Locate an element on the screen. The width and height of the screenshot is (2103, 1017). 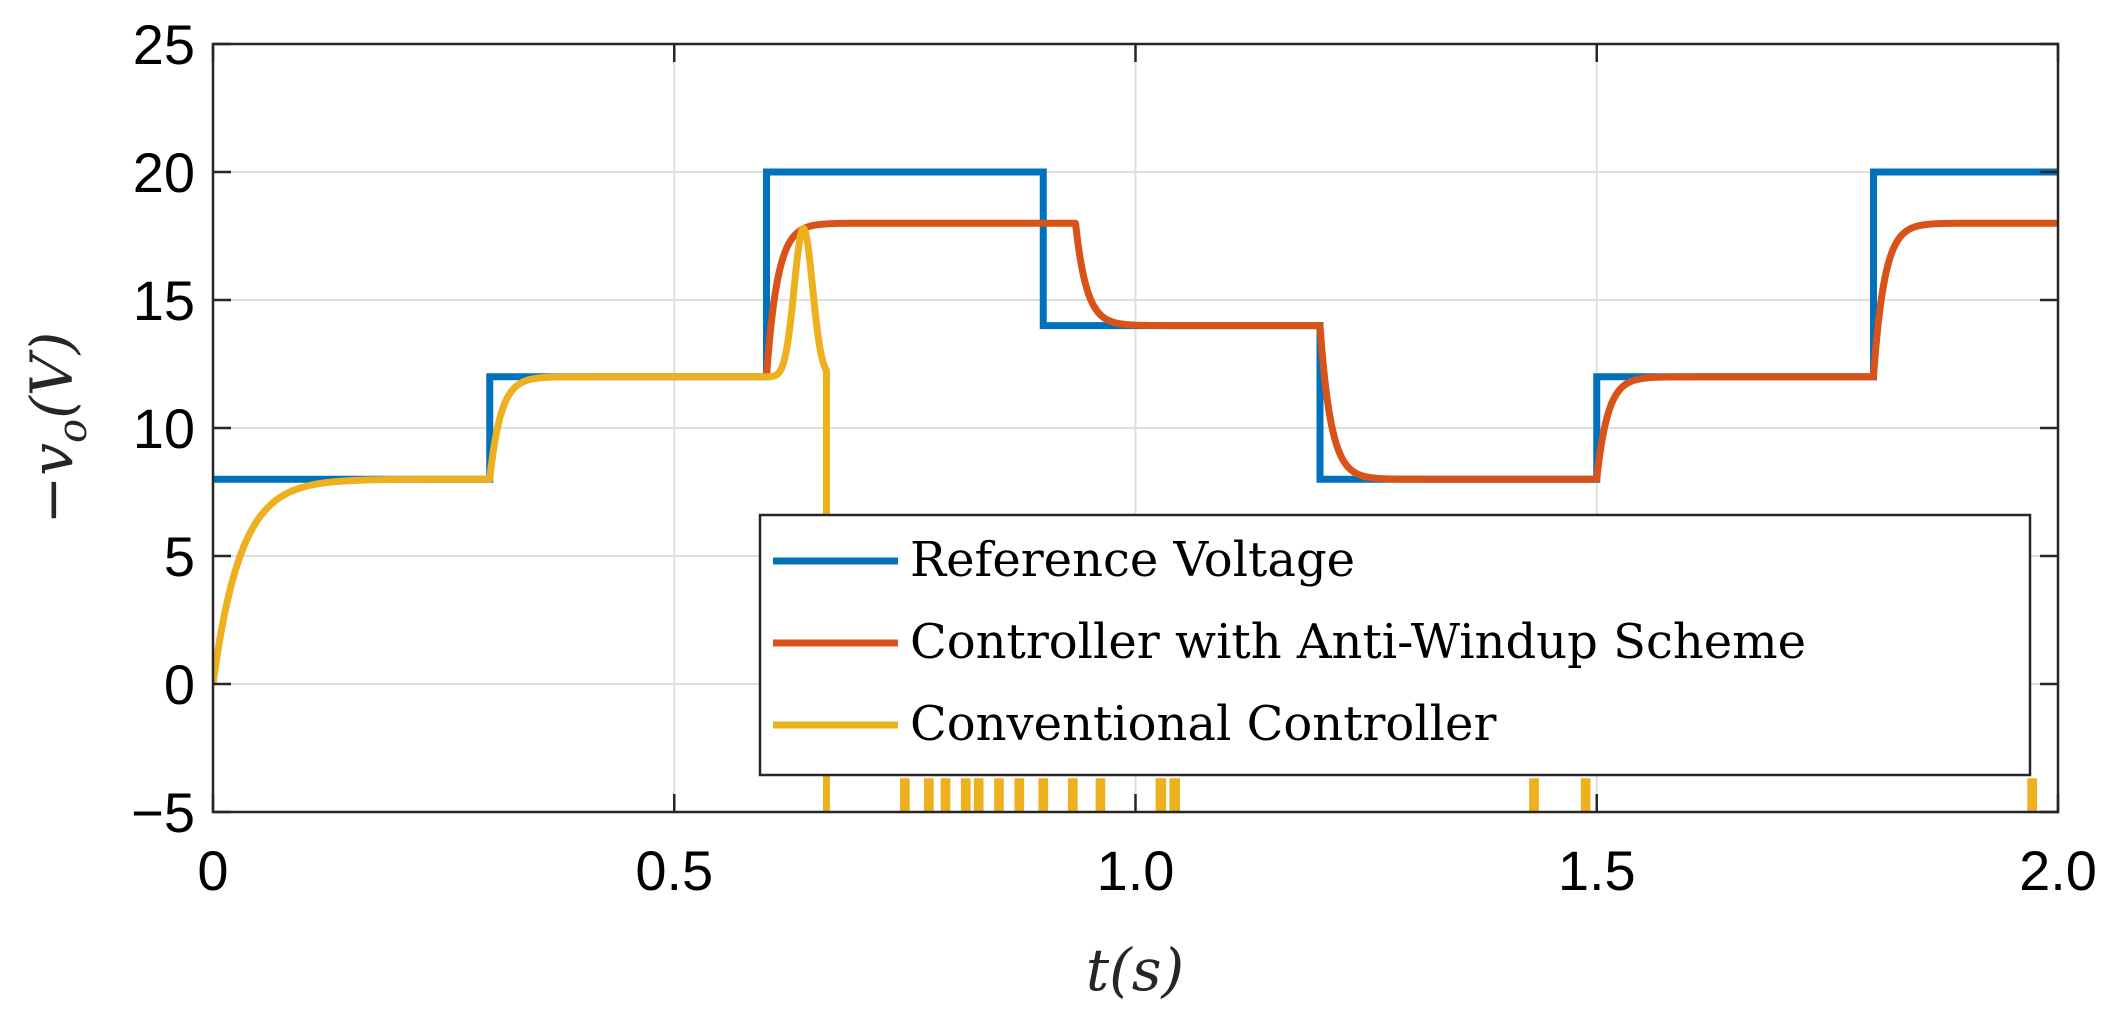
legend-label-anti-windup: Controller with Anti-Windup Scheme is located at coordinates (1358, 642).